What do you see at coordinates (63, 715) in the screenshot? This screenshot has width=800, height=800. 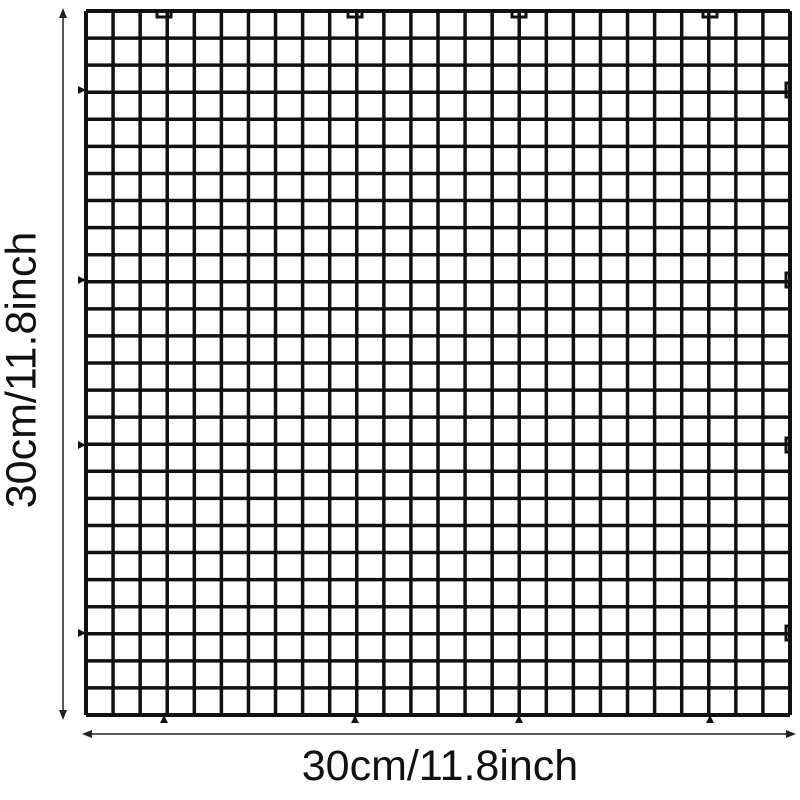 I see `arrow-down-icon` at bounding box center [63, 715].